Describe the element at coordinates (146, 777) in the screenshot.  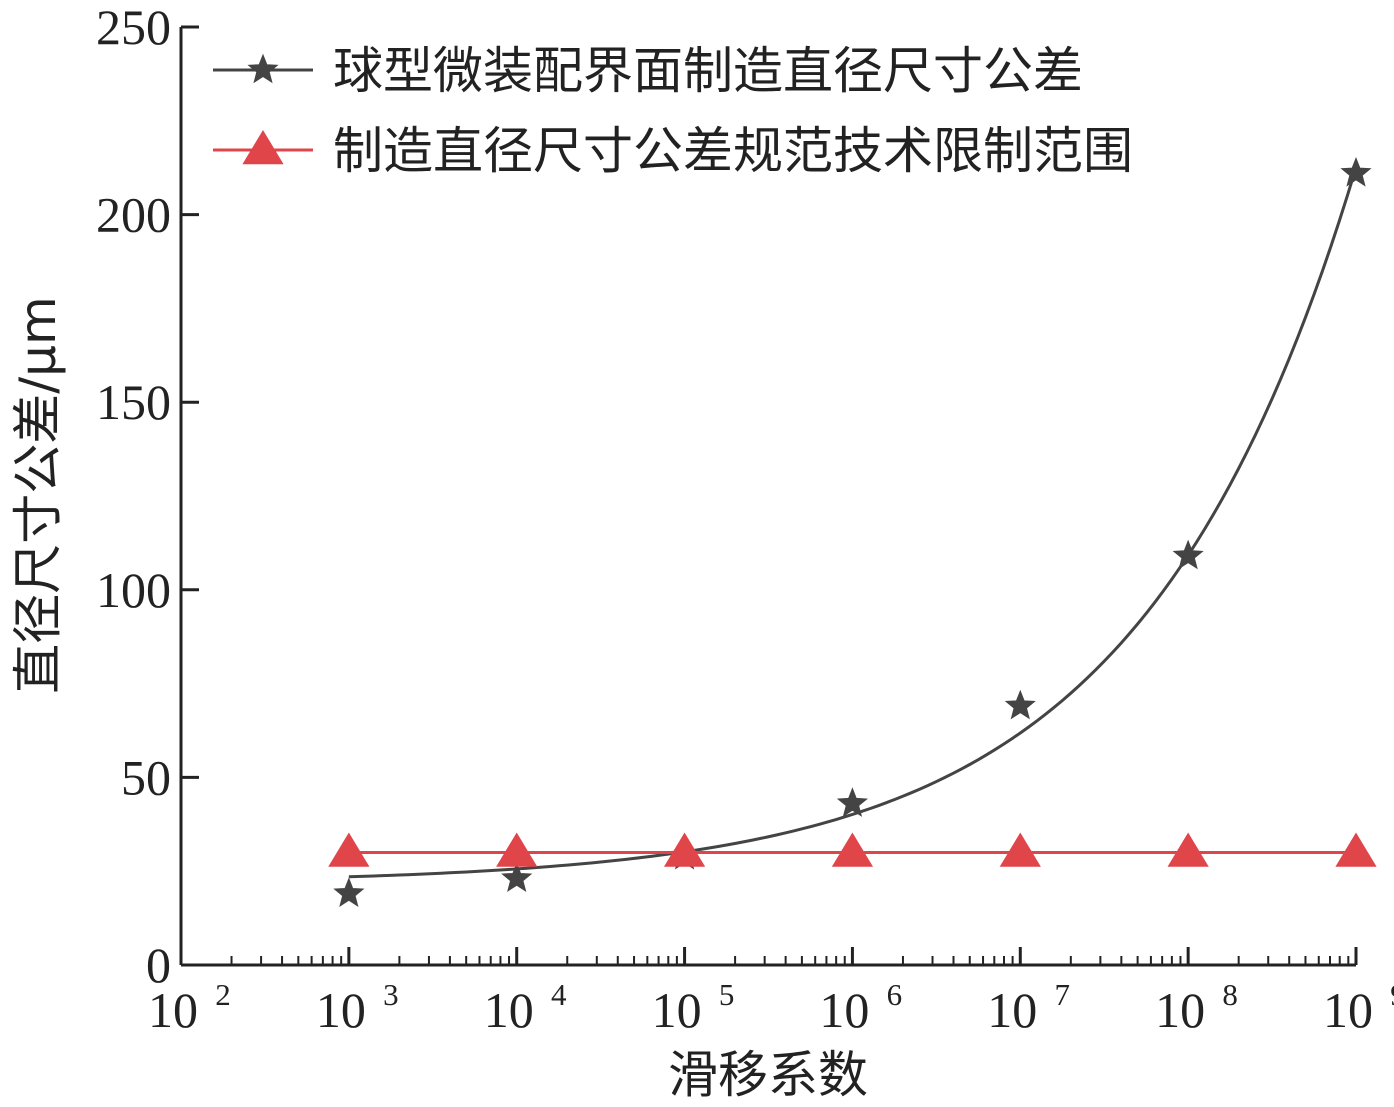
I see `y-tick-label: 50` at that location.